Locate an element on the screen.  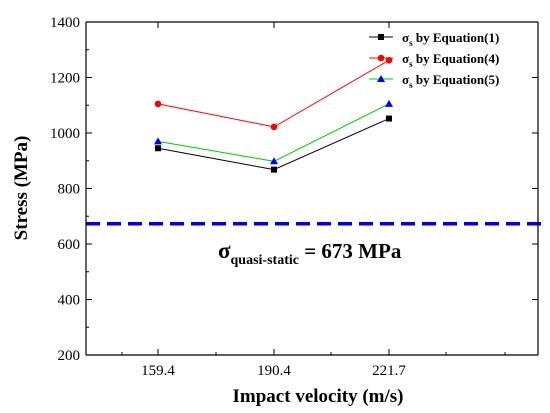
y-tick-label-1000: 1000 is located at coordinates (65, 134).